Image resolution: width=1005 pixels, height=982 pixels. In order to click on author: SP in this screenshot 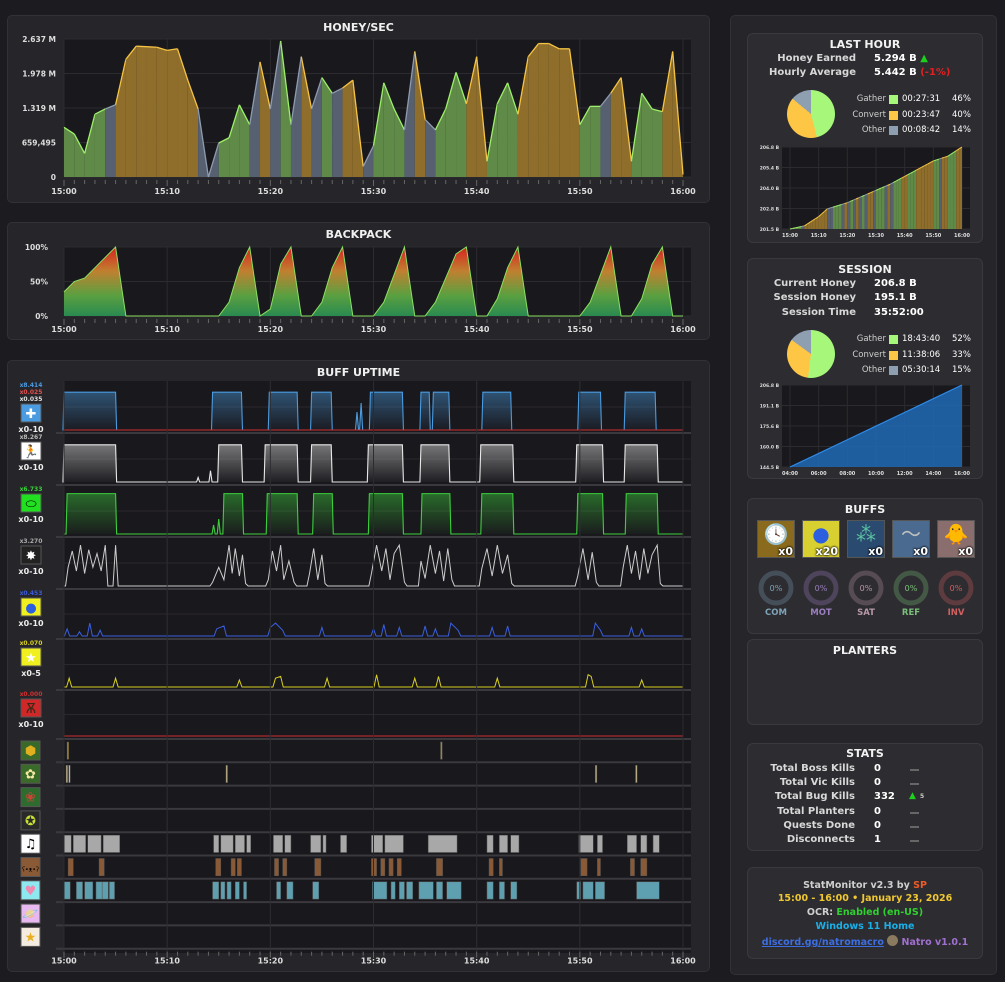, I will do `click(920, 885)`.